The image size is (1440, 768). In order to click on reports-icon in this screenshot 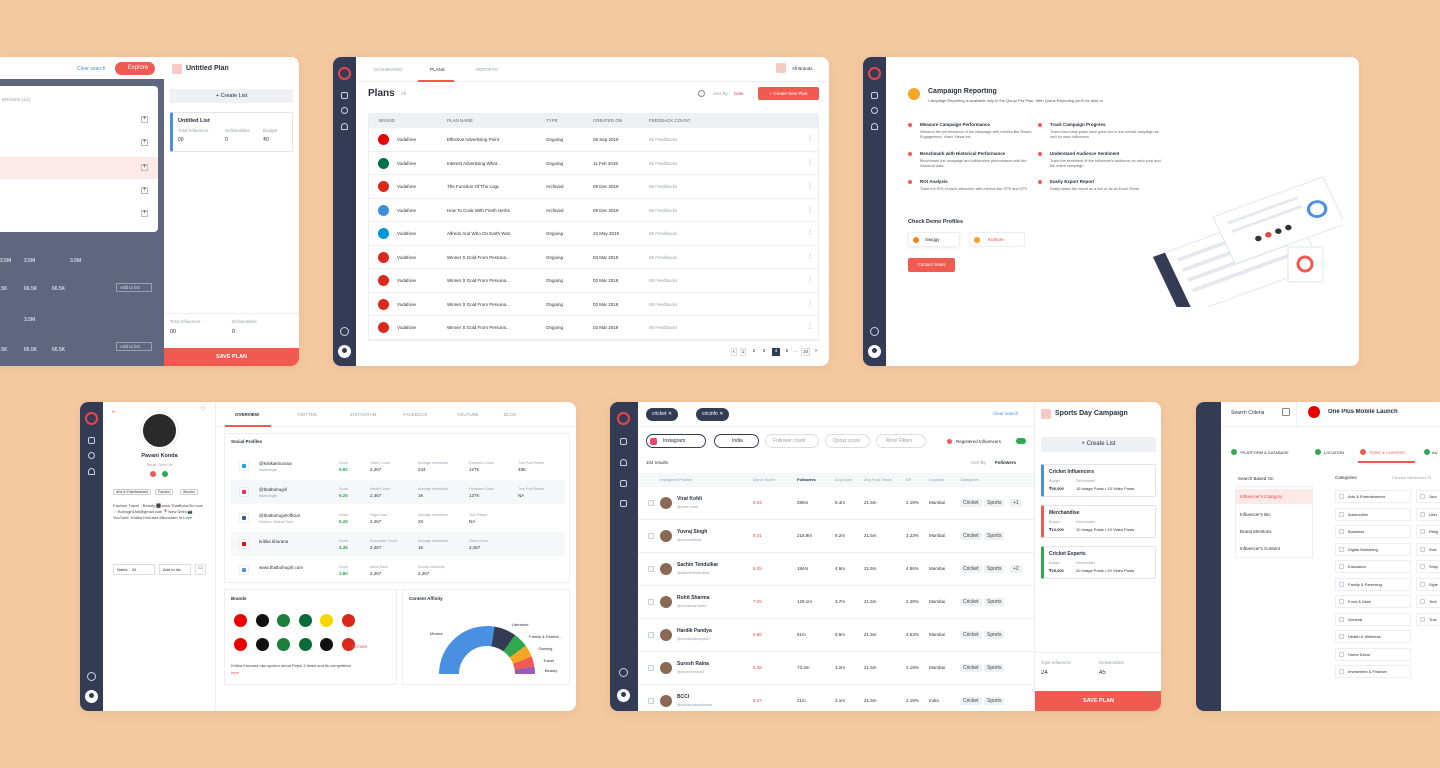, I will do `click(623, 503)`.